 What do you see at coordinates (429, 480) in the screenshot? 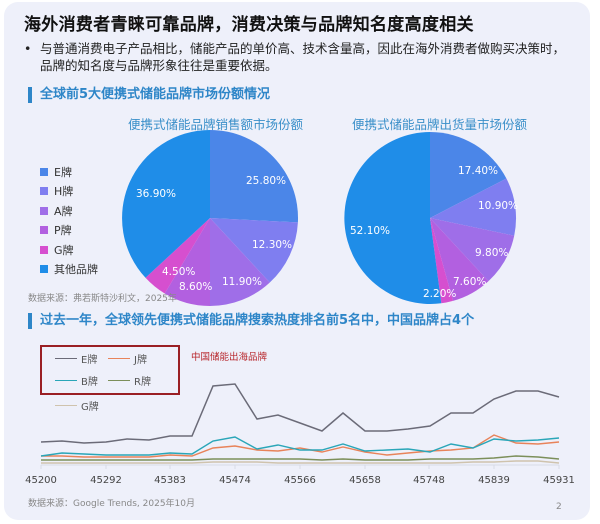
I see `x-tick-label: 45748` at bounding box center [429, 480].